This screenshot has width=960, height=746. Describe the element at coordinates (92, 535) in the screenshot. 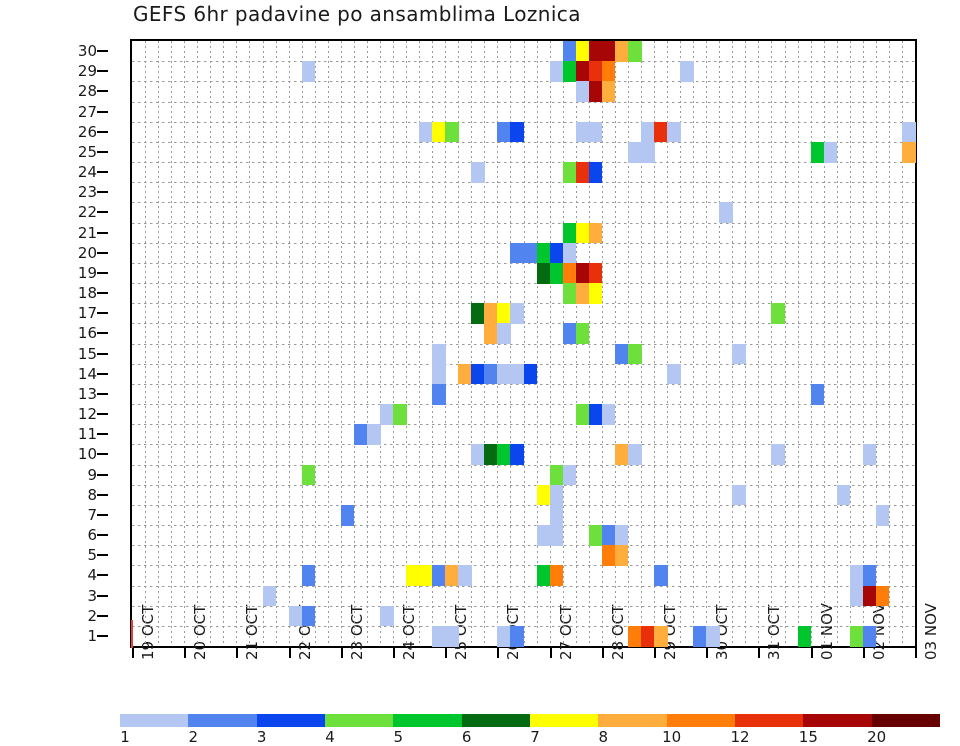

I see `y-axis-label: 6` at that location.